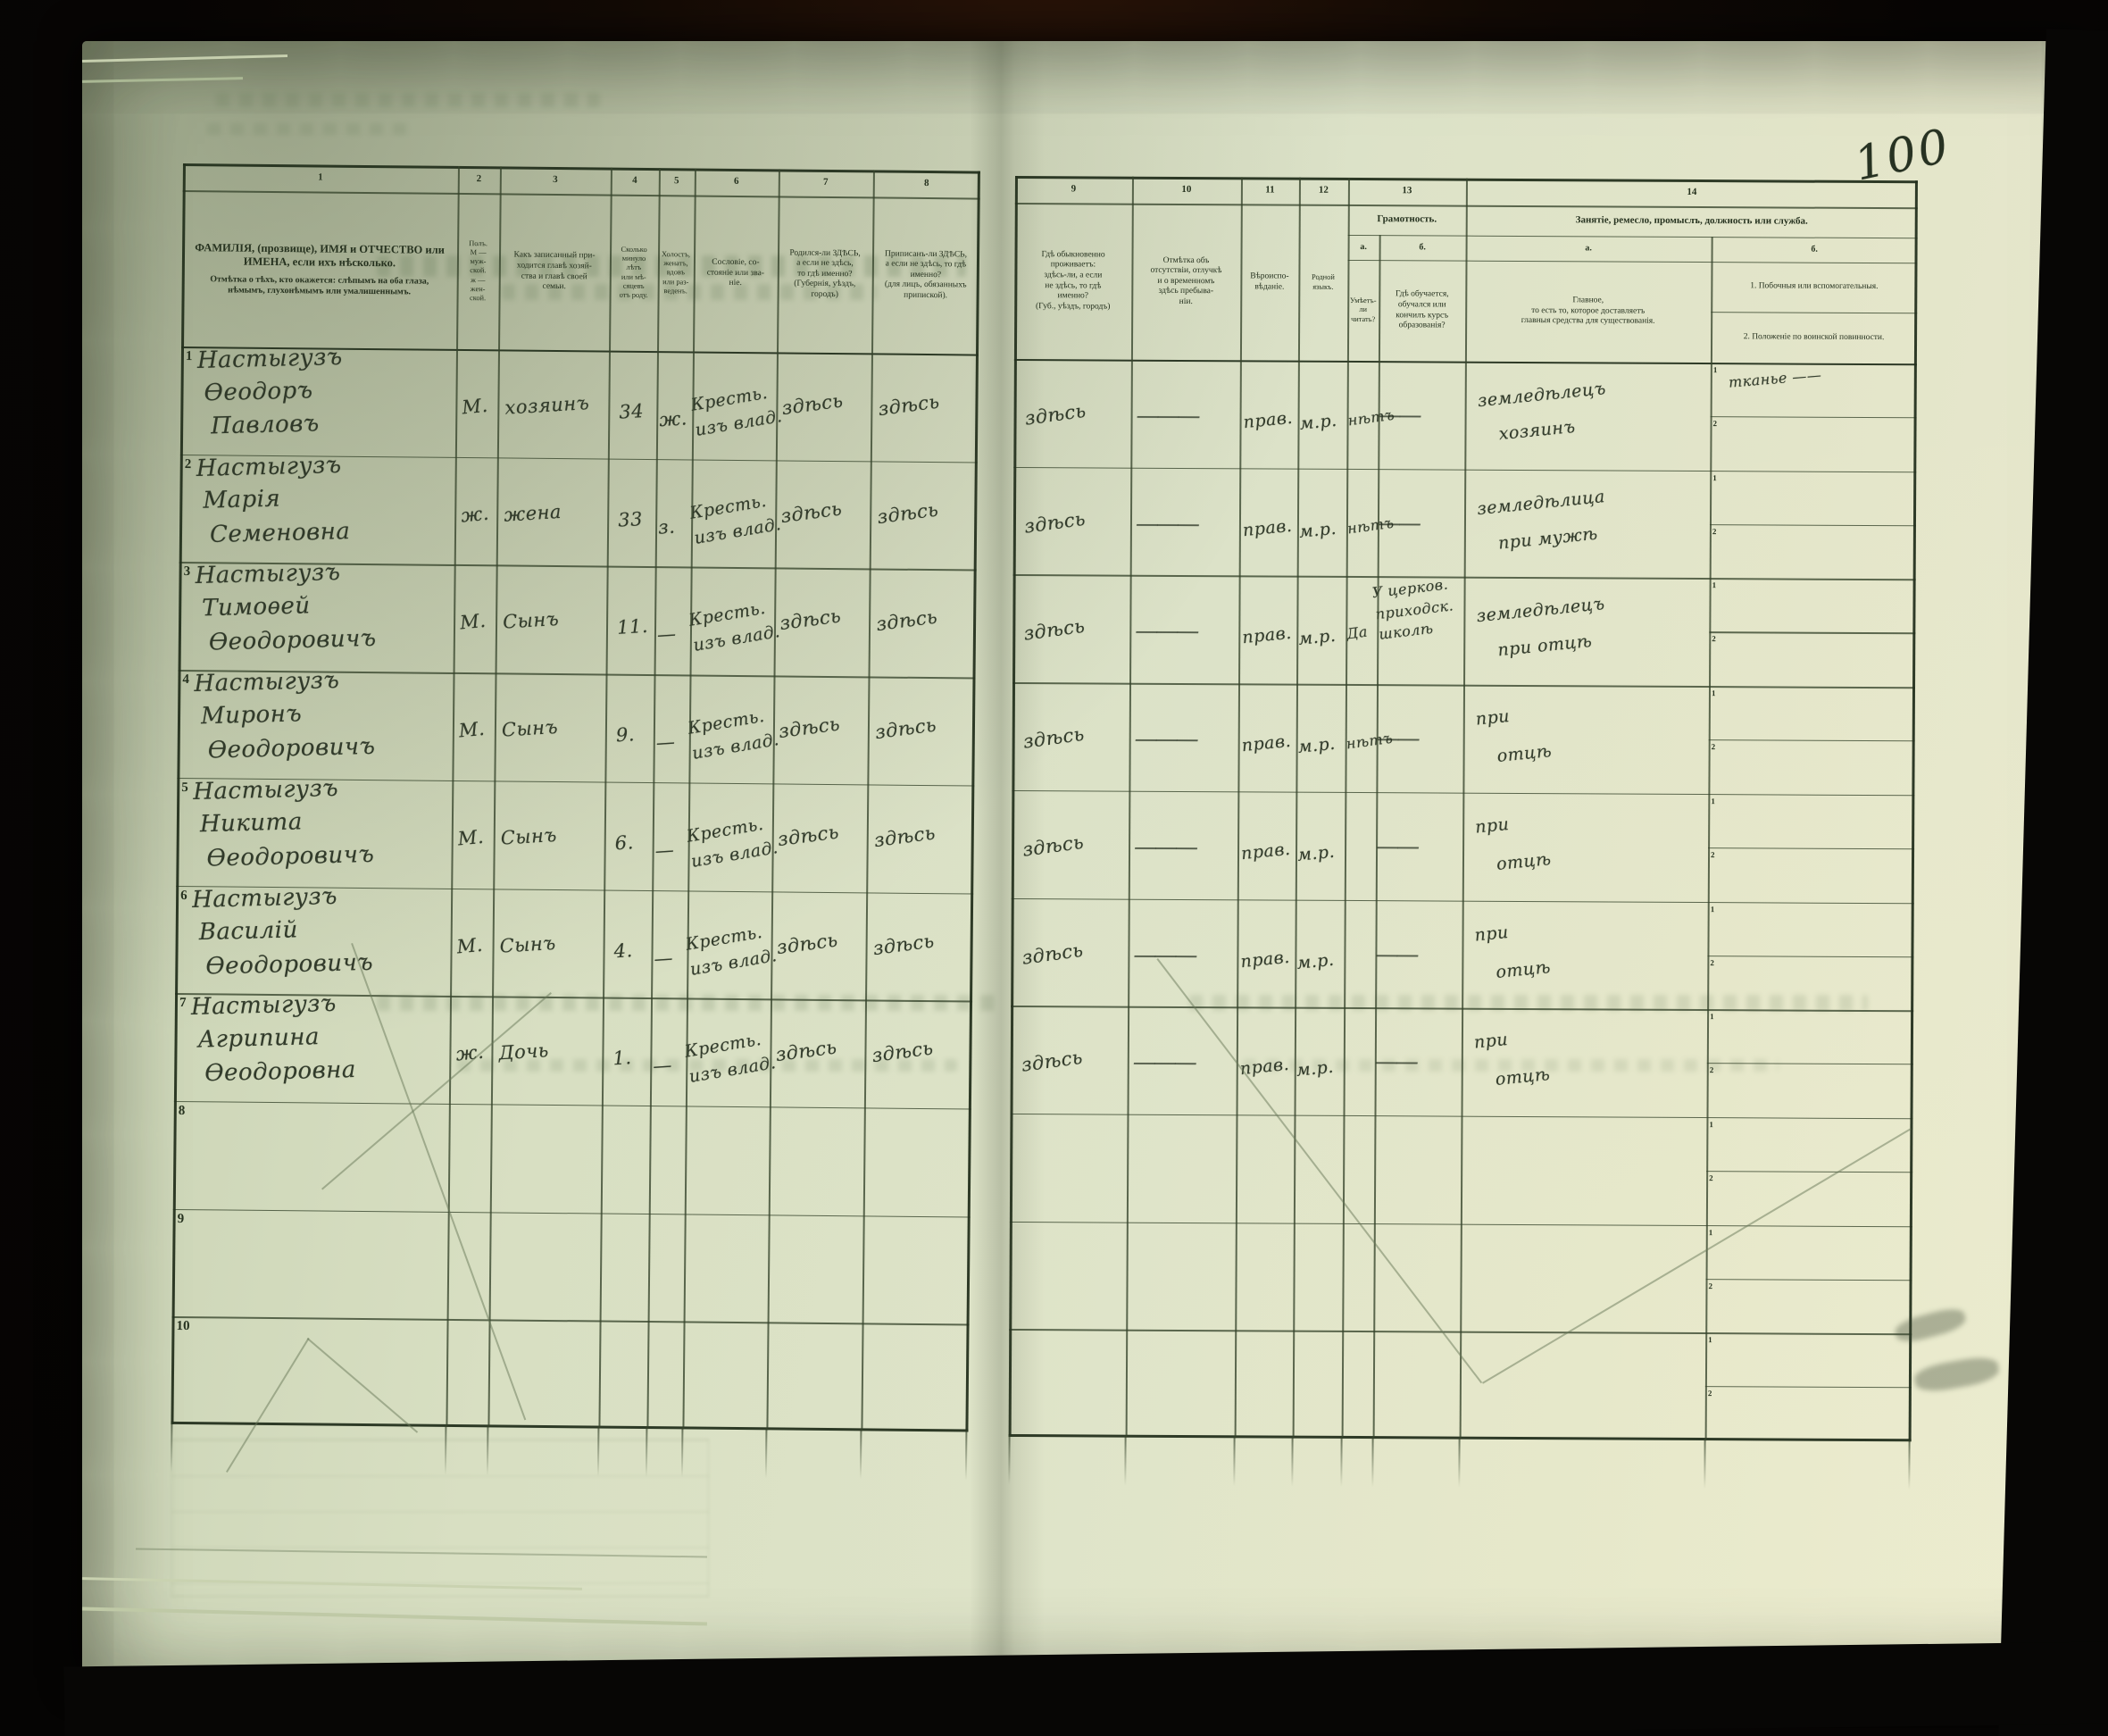 Image resolution: width=2108 pixels, height=1736 pixels. I want to click on column-header-5: Холостъ, женатъ, вдовъ или раз- веденъ., so click(676, 273).